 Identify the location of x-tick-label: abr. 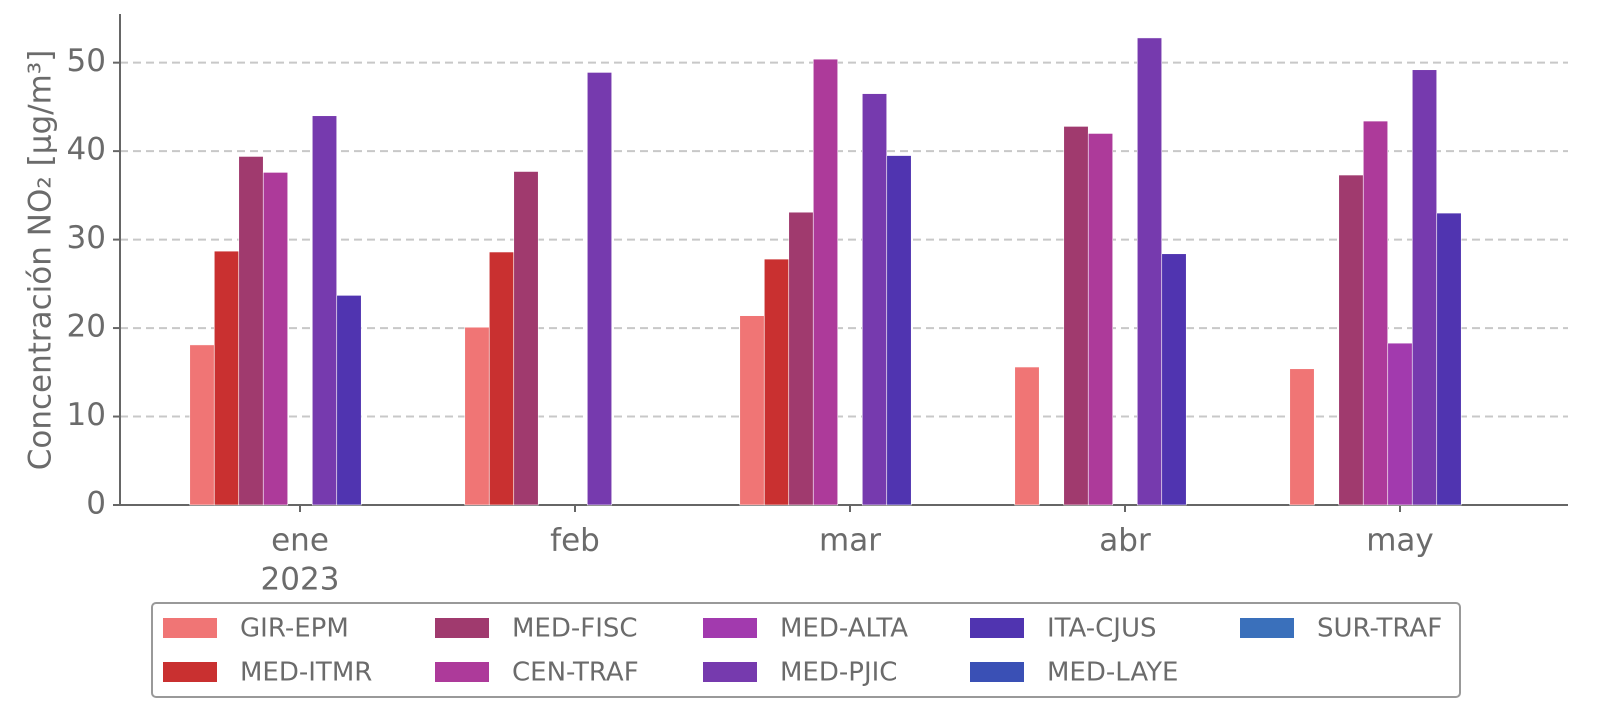
(1125, 541).